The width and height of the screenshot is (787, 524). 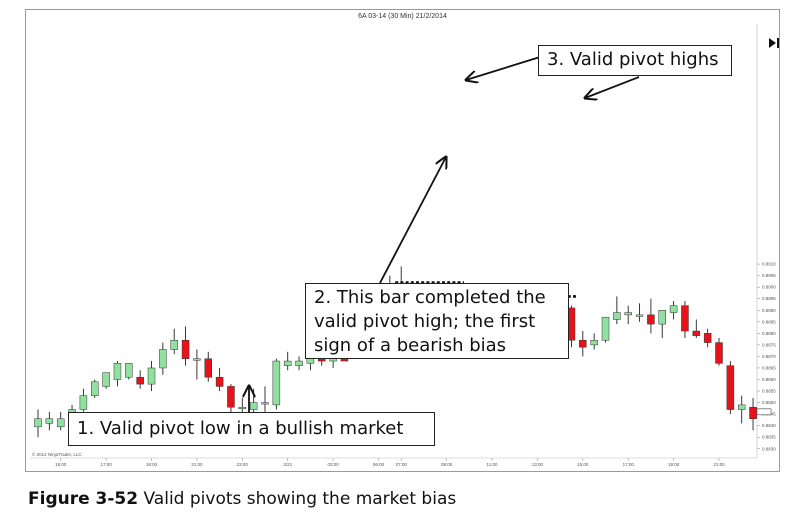 I want to click on y-tick-label: 0.8855, so click(x=769, y=391).